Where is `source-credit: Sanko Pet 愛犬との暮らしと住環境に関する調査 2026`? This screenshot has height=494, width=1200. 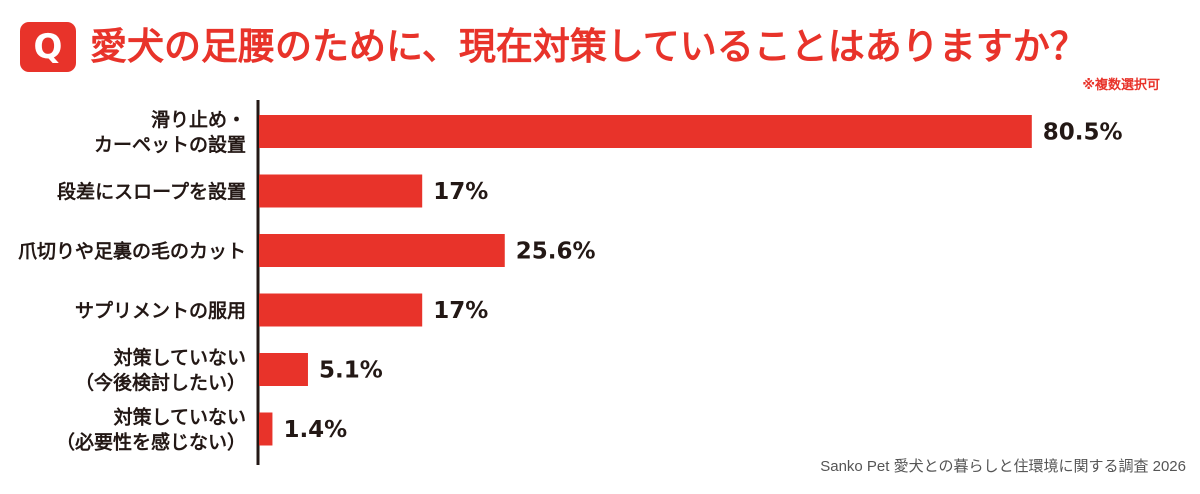
source-credit: Sanko Pet 愛犬との暮らしと住環境に関する調査 2026 is located at coordinates (1003, 466).